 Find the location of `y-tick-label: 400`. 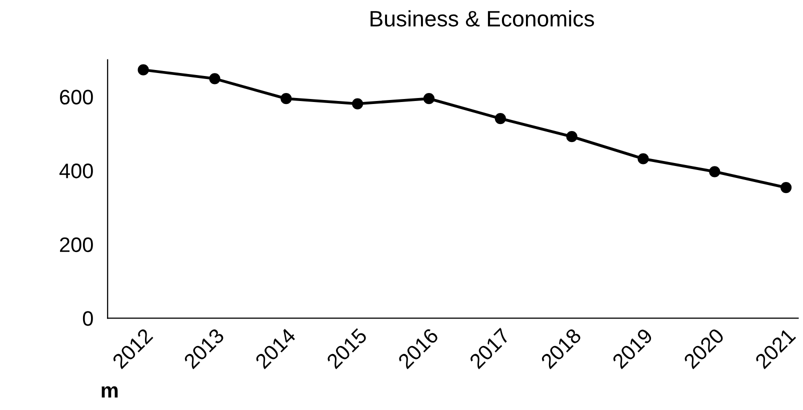

y-tick-label: 400 is located at coordinates (76, 171).